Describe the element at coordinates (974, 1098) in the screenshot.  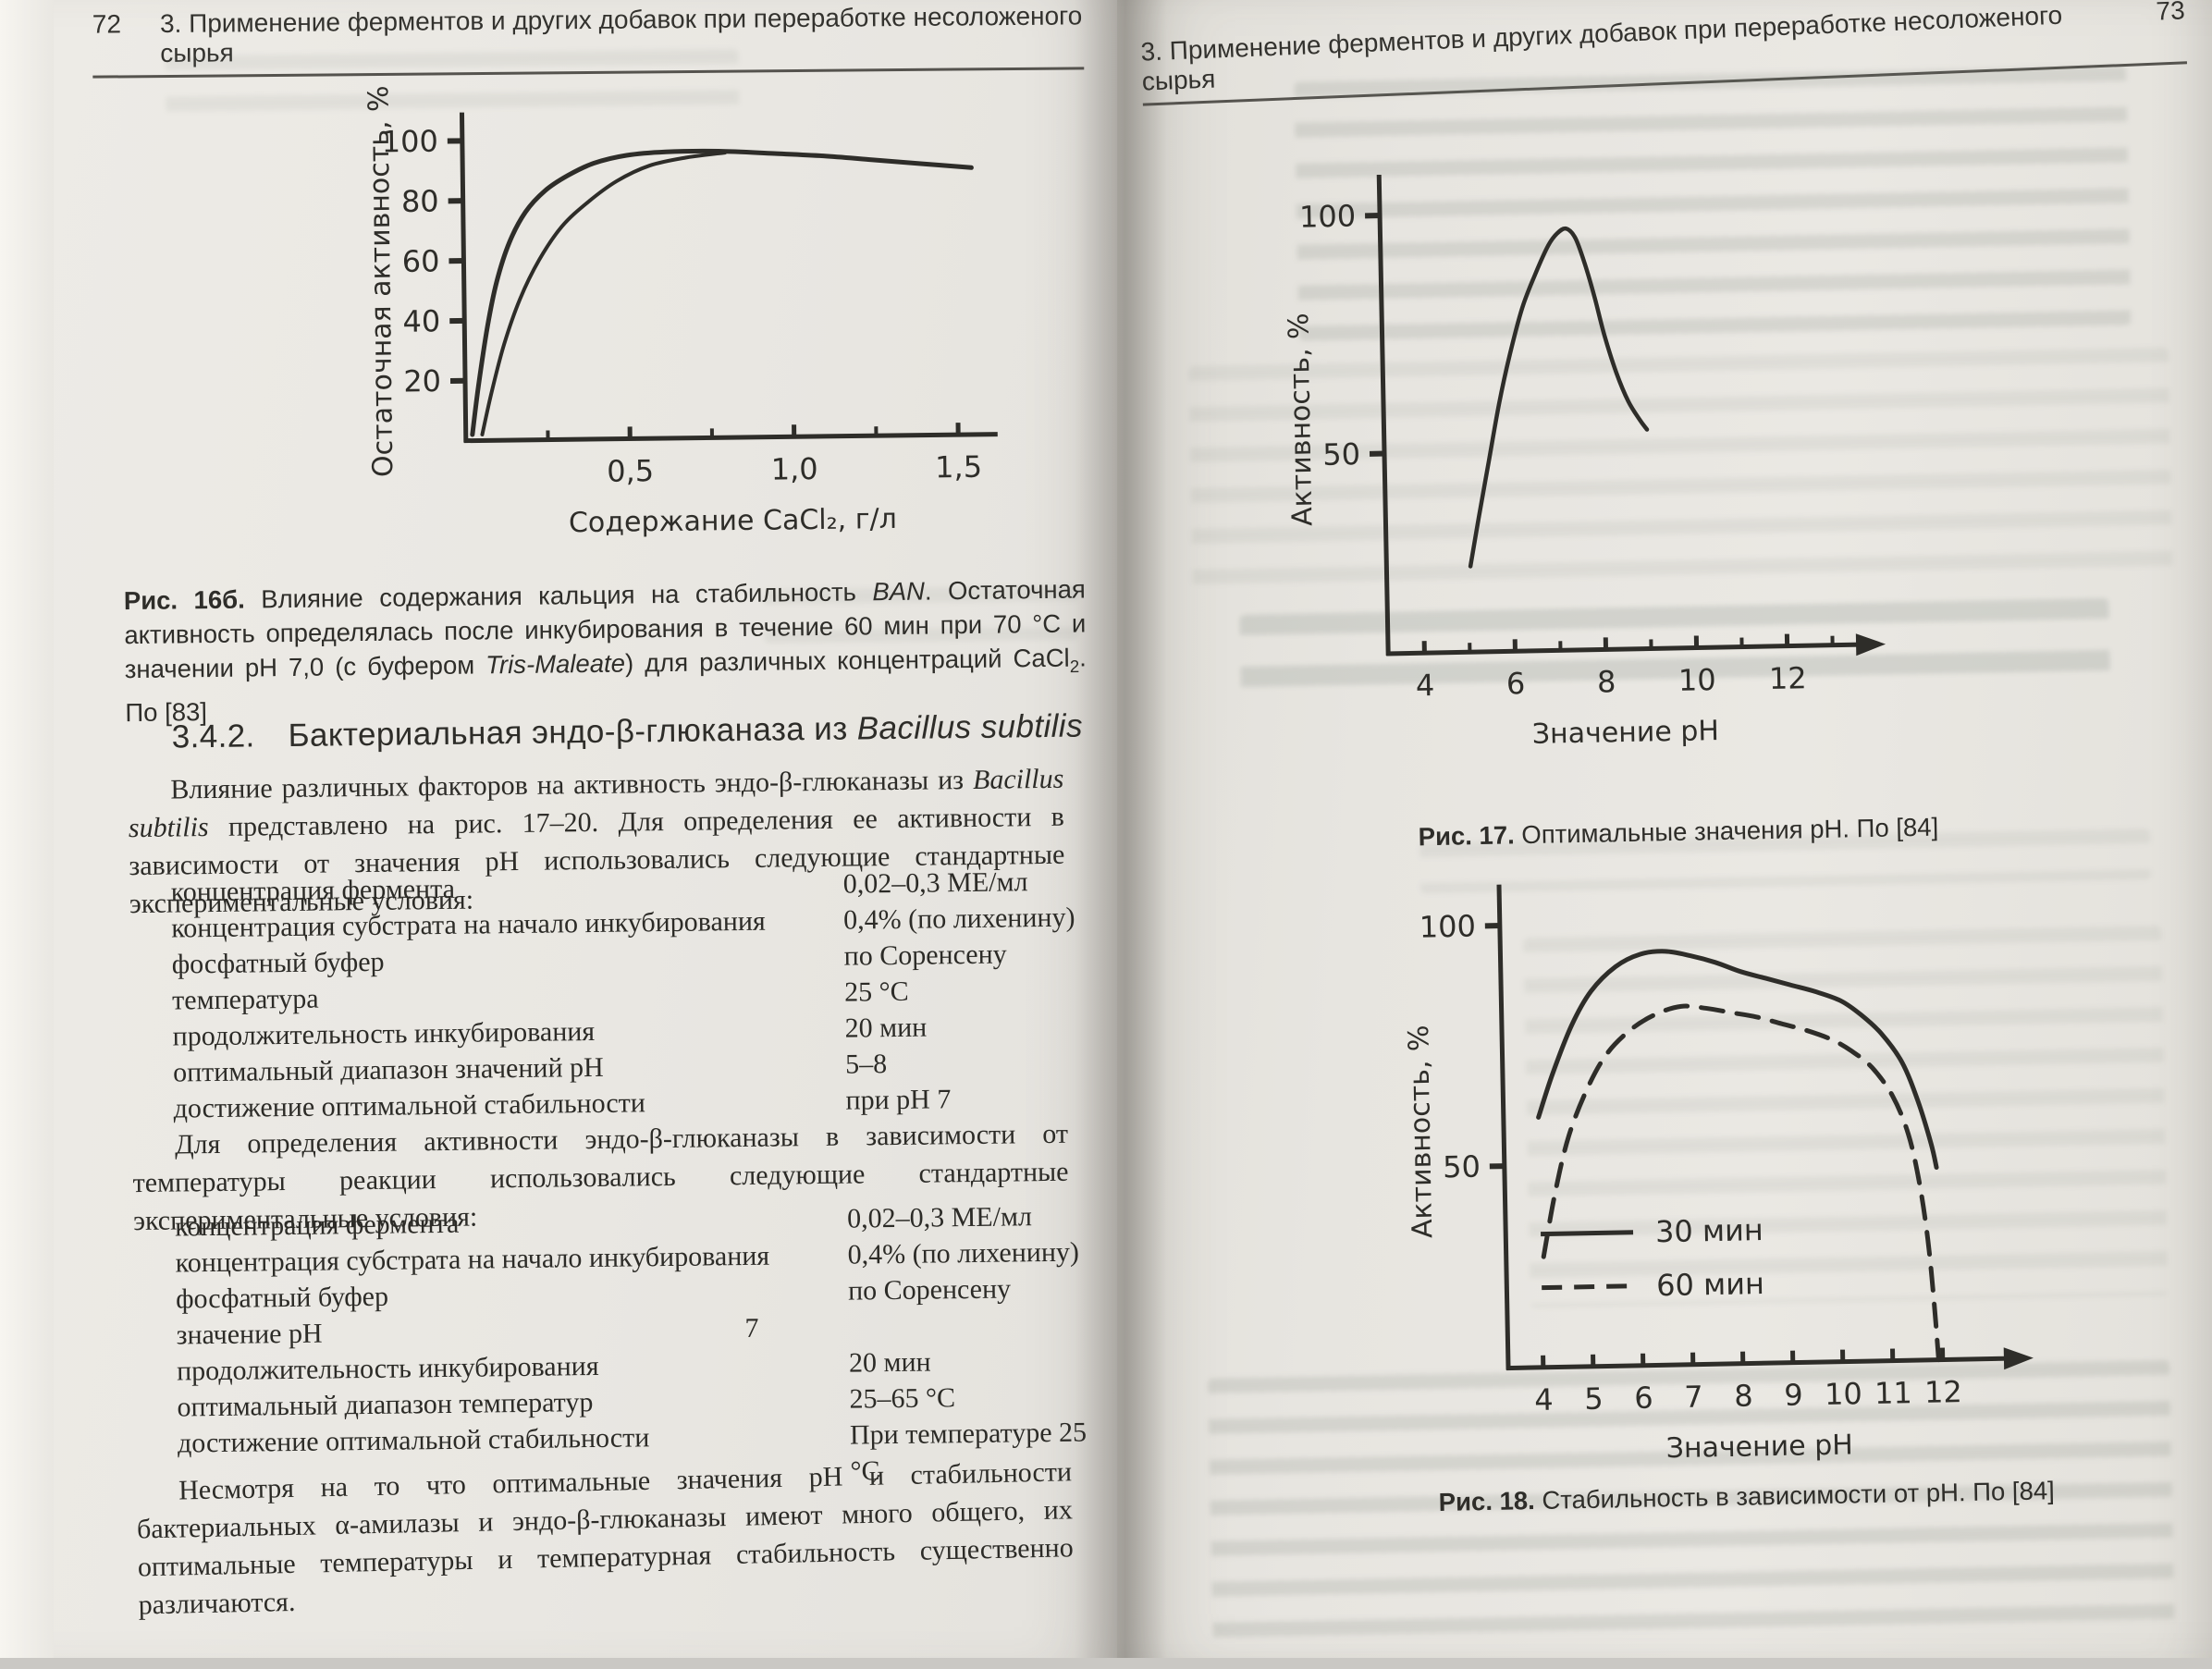
I see `condition-value: при pH 7` at that location.